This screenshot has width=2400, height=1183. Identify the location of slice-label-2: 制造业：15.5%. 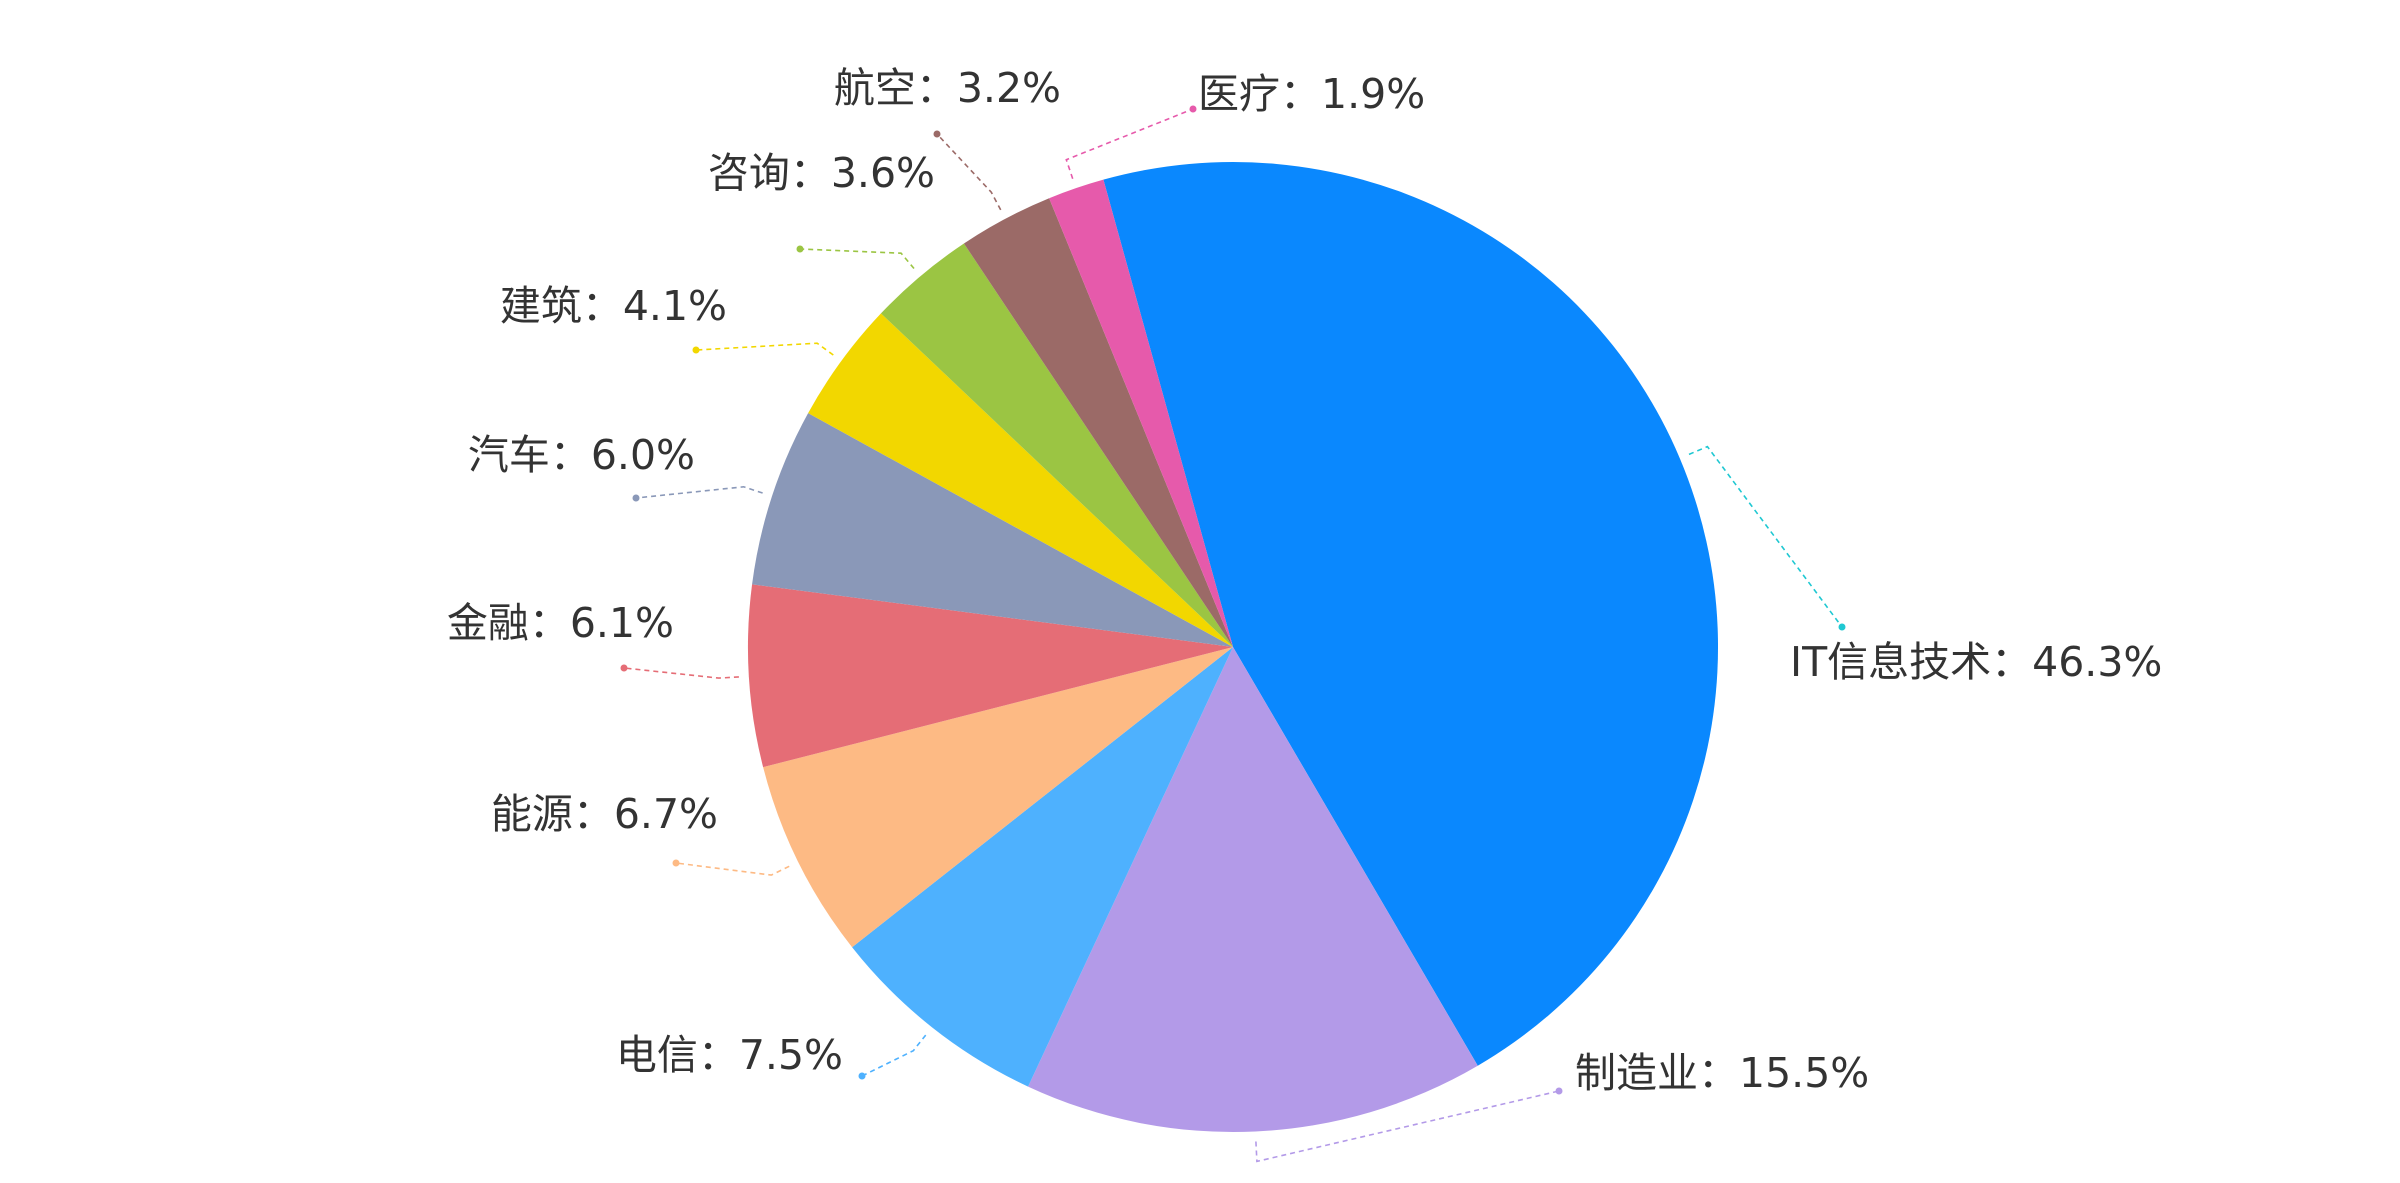
(1722, 1073).